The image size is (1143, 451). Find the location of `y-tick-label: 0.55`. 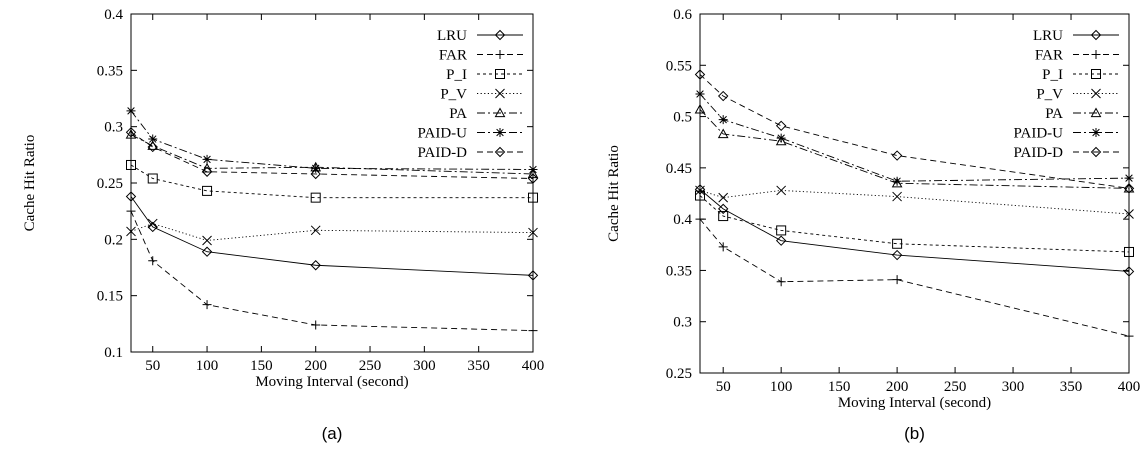

y-tick-label: 0.55 is located at coordinates (679, 66).